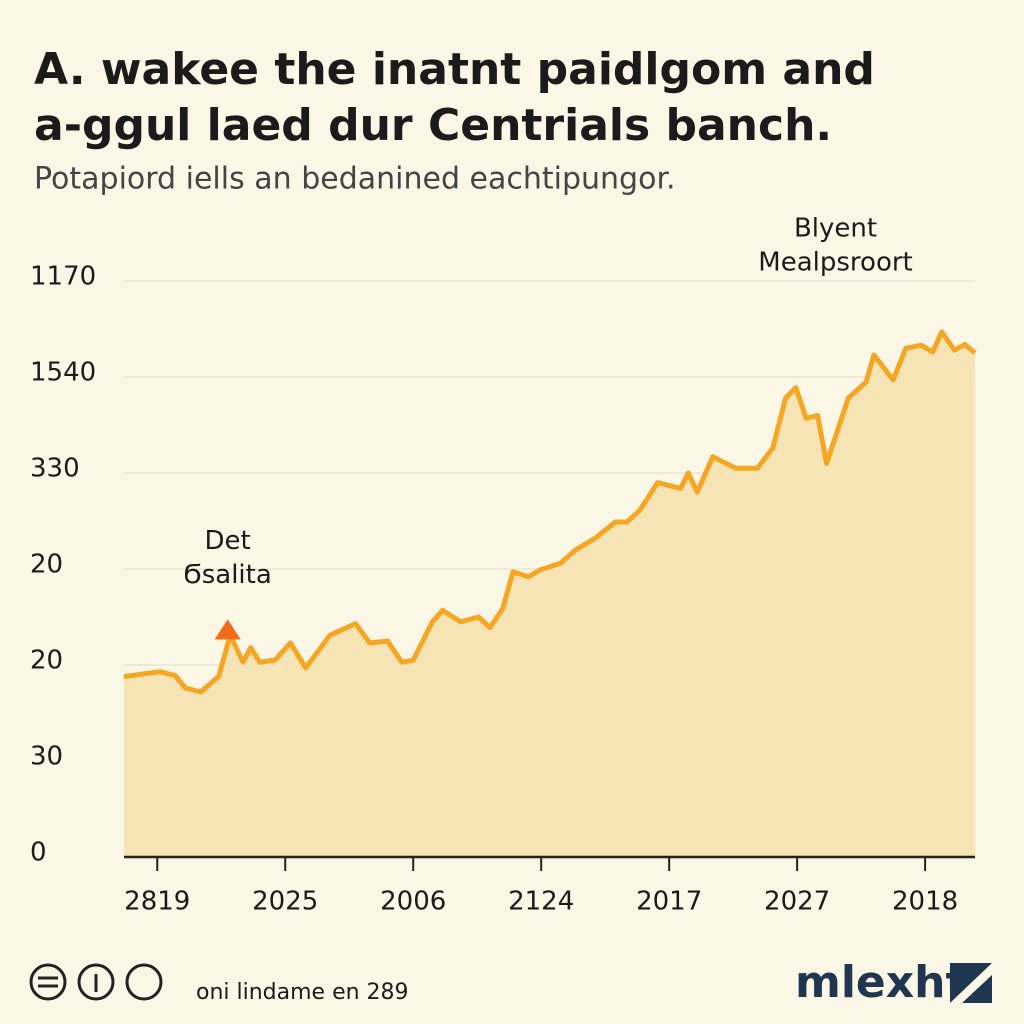 Image resolution: width=1024 pixels, height=1024 pixels. What do you see at coordinates (46, 757) in the screenshot?
I see `y-tick-label: 30` at bounding box center [46, 757].